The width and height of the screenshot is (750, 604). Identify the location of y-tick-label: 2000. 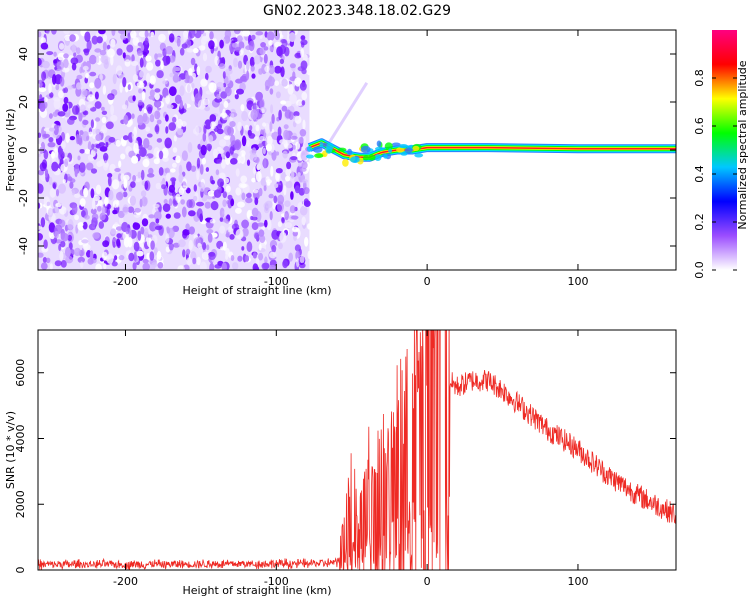
(20, 504).